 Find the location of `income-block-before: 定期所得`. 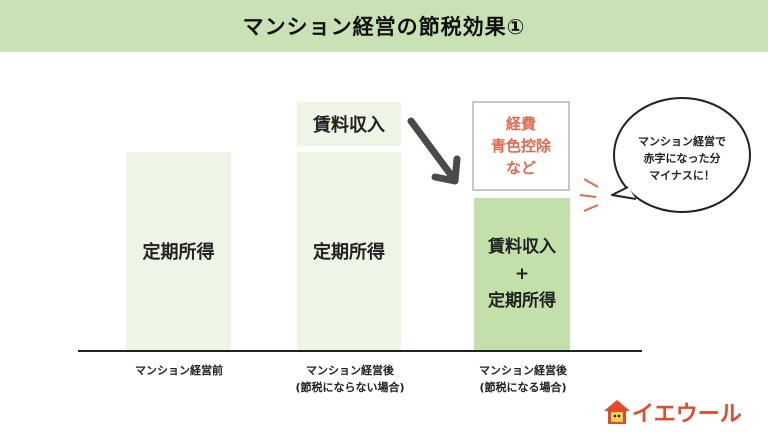

income-block-before: 定期所得 is located at coordinates (178, 251).